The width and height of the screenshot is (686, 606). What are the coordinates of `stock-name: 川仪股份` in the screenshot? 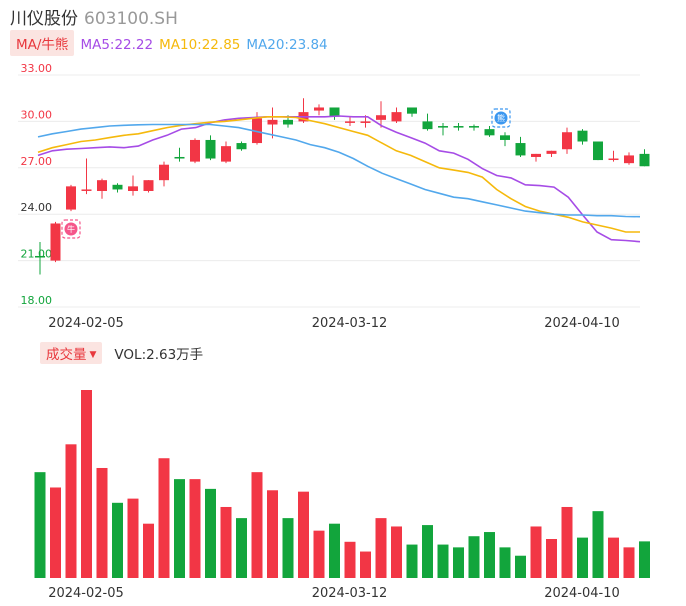 It's located at (44, 19).